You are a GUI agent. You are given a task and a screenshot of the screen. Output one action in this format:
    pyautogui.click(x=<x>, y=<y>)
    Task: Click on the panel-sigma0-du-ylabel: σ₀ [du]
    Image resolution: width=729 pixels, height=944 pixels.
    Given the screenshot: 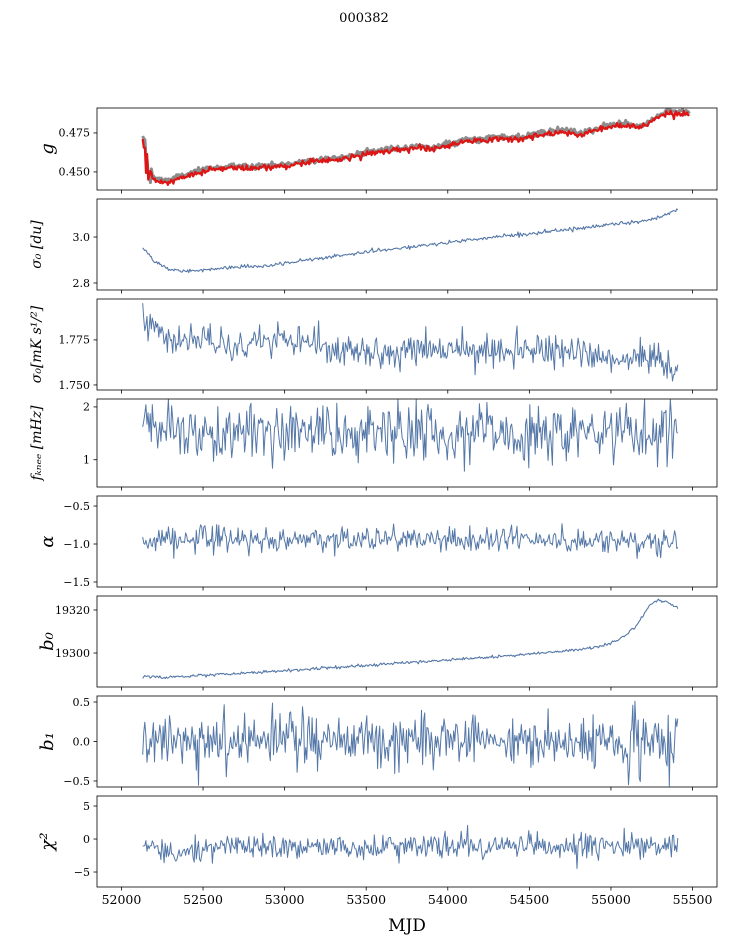 What is the action you would take?
    pyautogui.click(x=37, y=244)
    